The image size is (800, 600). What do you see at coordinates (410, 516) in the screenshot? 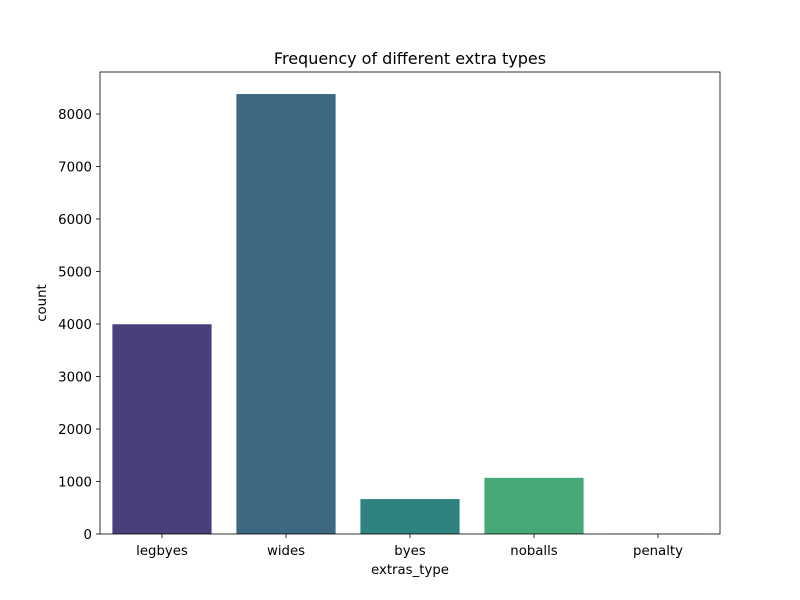
I see `bar-byes` at bounding box center [410, 516].